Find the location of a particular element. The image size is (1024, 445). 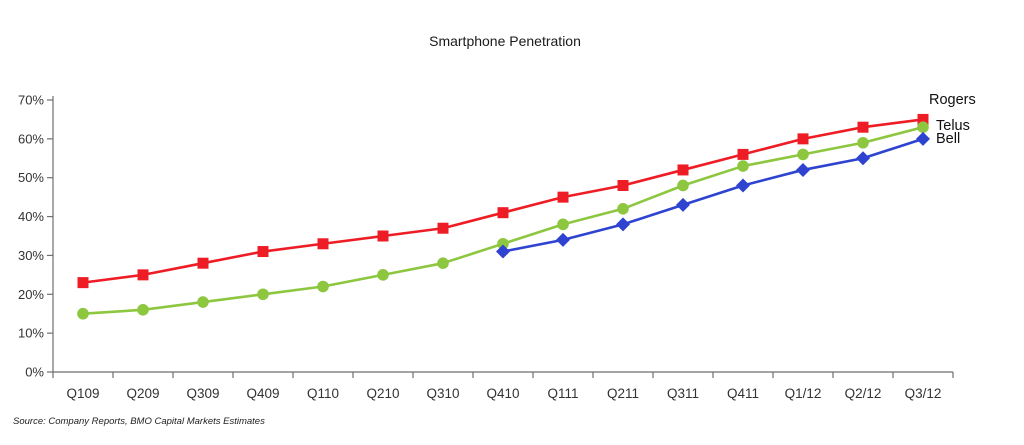

chart-title: Smartphone Penetration is located at coordinates (505, 41).